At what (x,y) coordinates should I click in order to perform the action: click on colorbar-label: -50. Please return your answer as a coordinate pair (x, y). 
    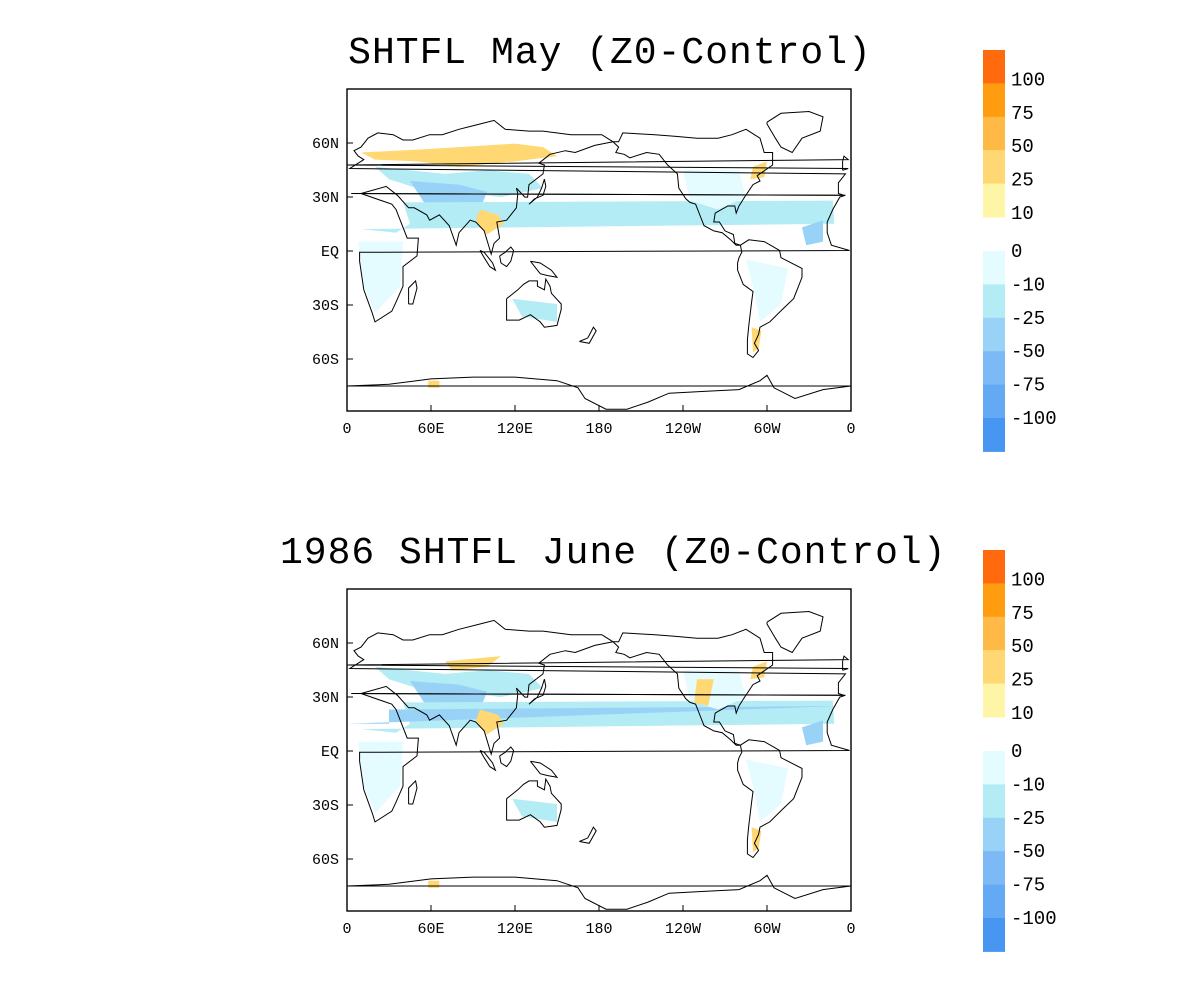
    Looking at the image, I should click on (1028, 852).